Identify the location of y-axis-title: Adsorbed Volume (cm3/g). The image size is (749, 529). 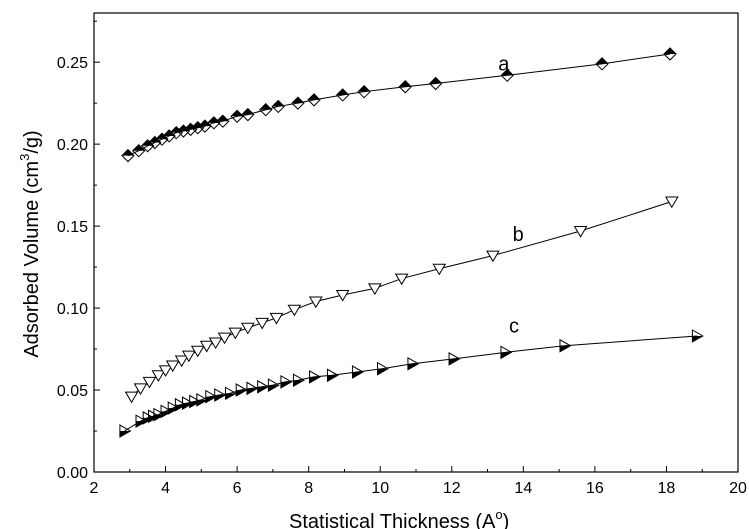
(30, 243).